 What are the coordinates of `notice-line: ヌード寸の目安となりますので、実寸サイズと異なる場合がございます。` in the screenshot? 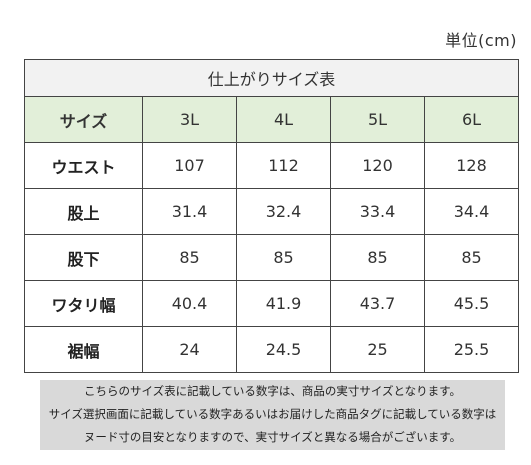 It's located at (272, 437).